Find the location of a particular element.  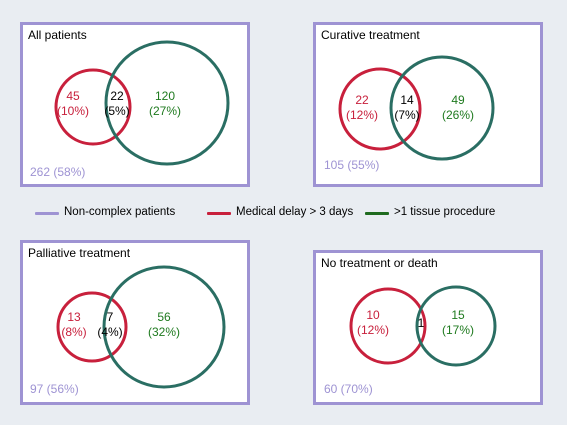

legend-label: Medical delay > 3 days is located at coordinates (295, 212).